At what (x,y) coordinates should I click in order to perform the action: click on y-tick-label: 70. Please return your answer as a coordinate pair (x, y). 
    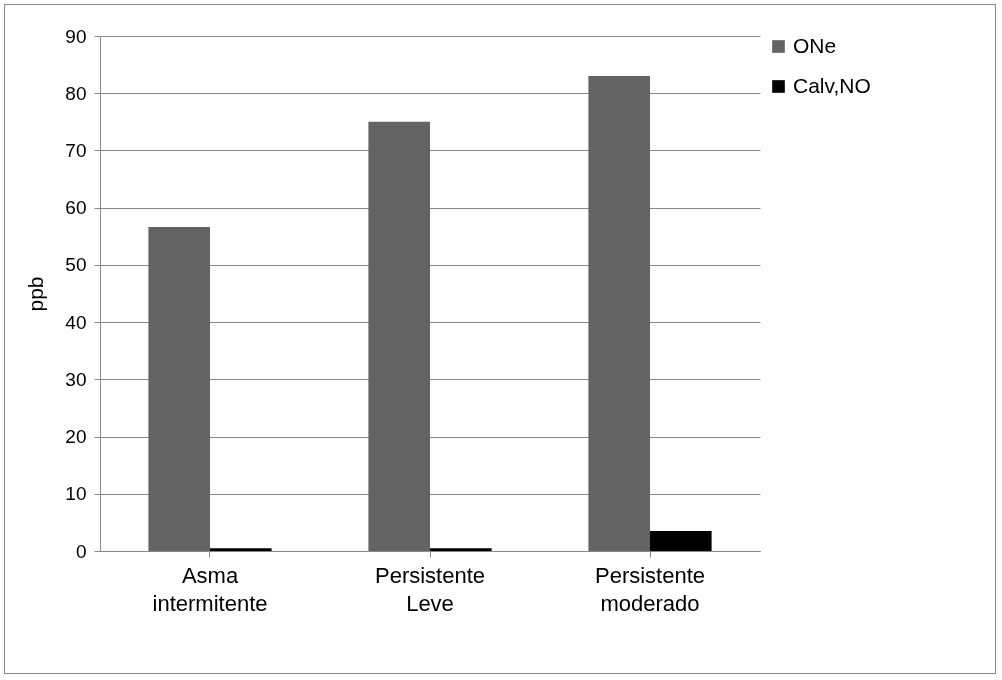
    Looking at the image, I should click on (76, 150).